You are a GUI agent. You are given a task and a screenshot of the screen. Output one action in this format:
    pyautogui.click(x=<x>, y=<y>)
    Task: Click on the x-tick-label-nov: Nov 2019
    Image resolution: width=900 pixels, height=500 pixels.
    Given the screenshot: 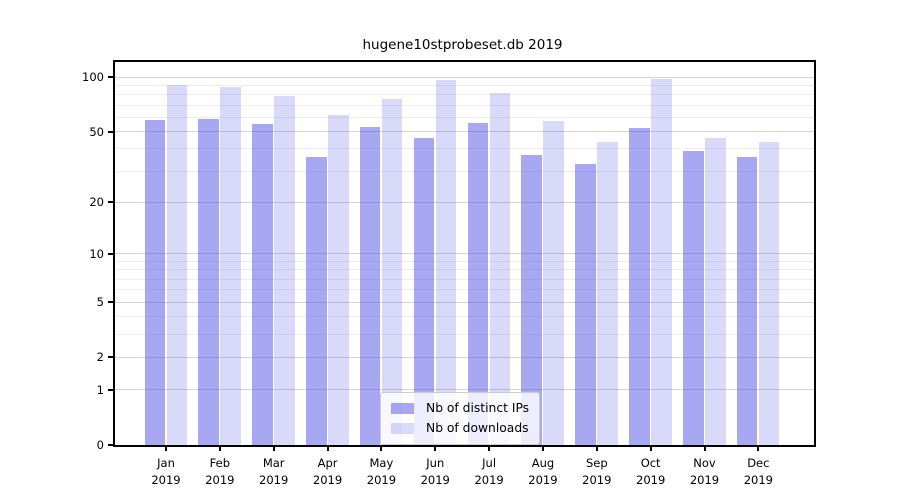 What is the action you would take?
    pyautogui.click(x=705, y=471)
    